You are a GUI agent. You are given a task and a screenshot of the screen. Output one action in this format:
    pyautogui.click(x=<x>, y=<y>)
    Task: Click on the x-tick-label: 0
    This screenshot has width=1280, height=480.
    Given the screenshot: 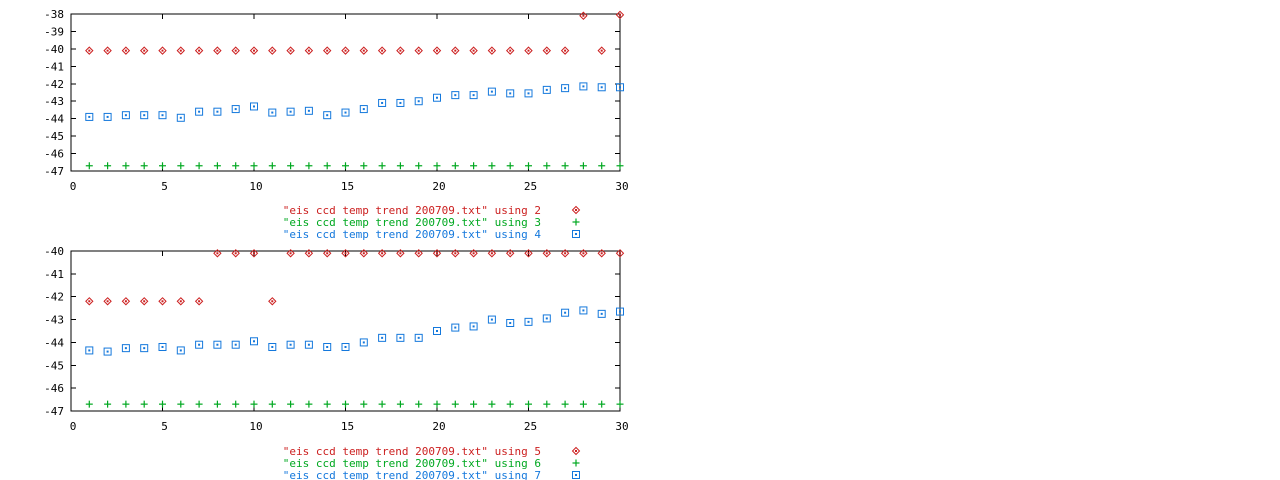 What is the action you would take?
    pyautogui.click(x=73, y=426)
    